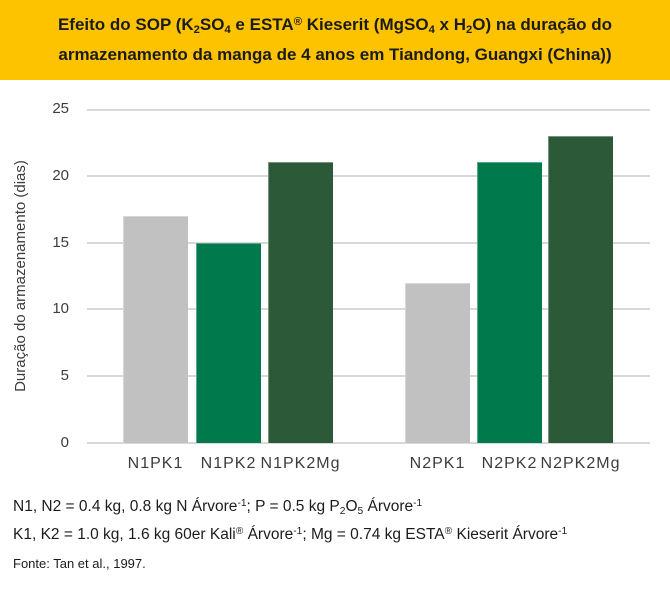 This screenshot has height=600, width=670. What do you see at coordinates (509, 302) in the screenshot?
I see `bar-N2PK2` at bounding box center [509, 302].